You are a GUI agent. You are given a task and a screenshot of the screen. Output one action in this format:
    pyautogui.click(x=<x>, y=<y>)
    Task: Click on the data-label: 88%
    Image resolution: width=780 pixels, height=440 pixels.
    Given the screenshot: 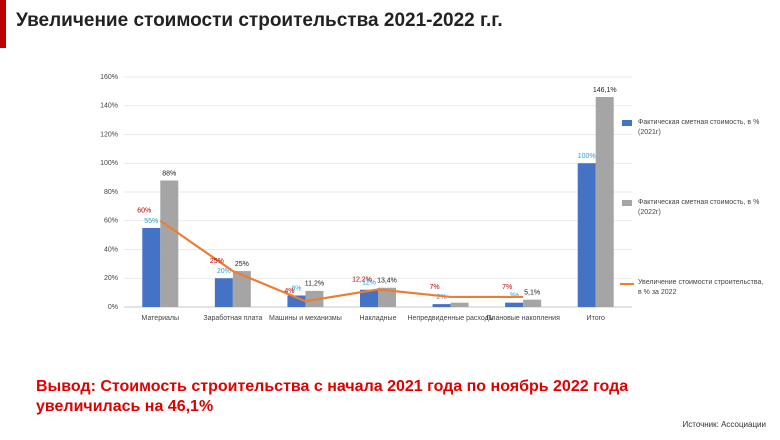 What is the action you would take?
    pyautogui.click(x=169, y=173)
    